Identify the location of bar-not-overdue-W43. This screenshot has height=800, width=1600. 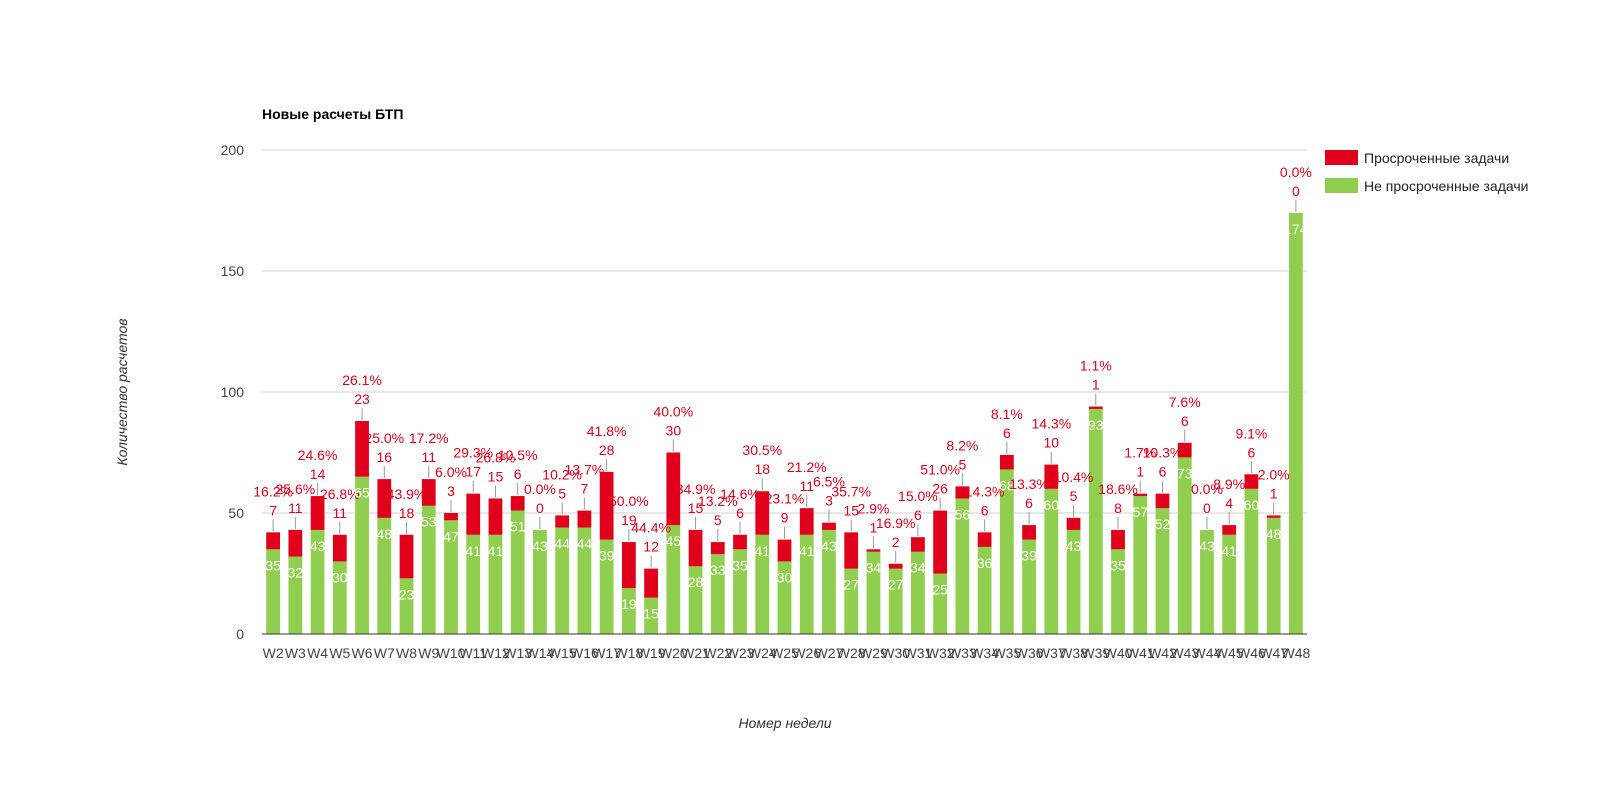
(1184, 545).